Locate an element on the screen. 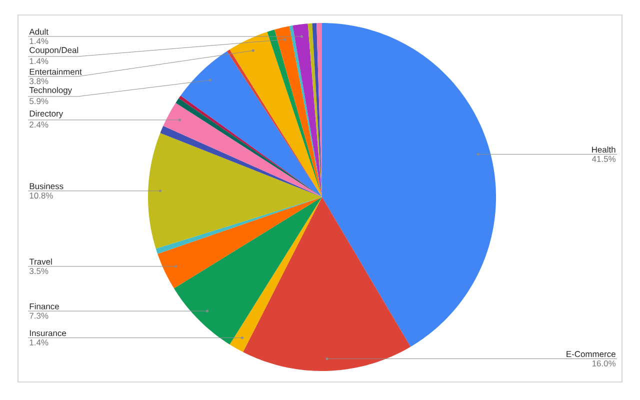 This screenshot has height=400, width=640. slice-label: Technology is located at coordinates (50, 90).